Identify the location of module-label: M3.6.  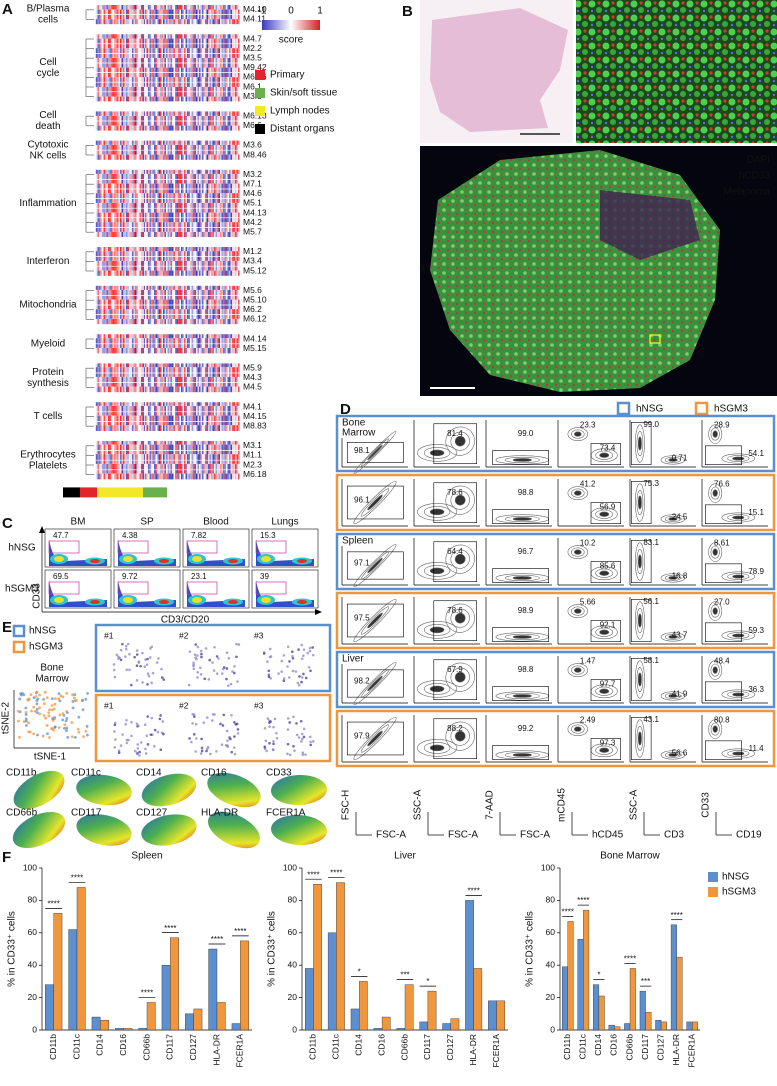
(252, 145).